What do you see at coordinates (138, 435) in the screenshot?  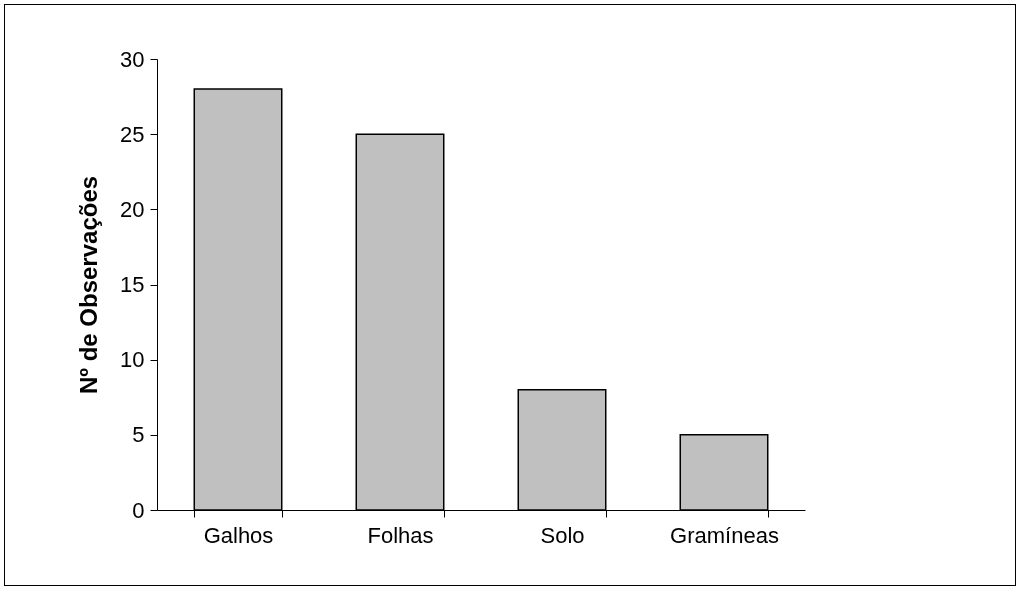 I see `y-tick-label: 5` at bounding box center [138, 435].